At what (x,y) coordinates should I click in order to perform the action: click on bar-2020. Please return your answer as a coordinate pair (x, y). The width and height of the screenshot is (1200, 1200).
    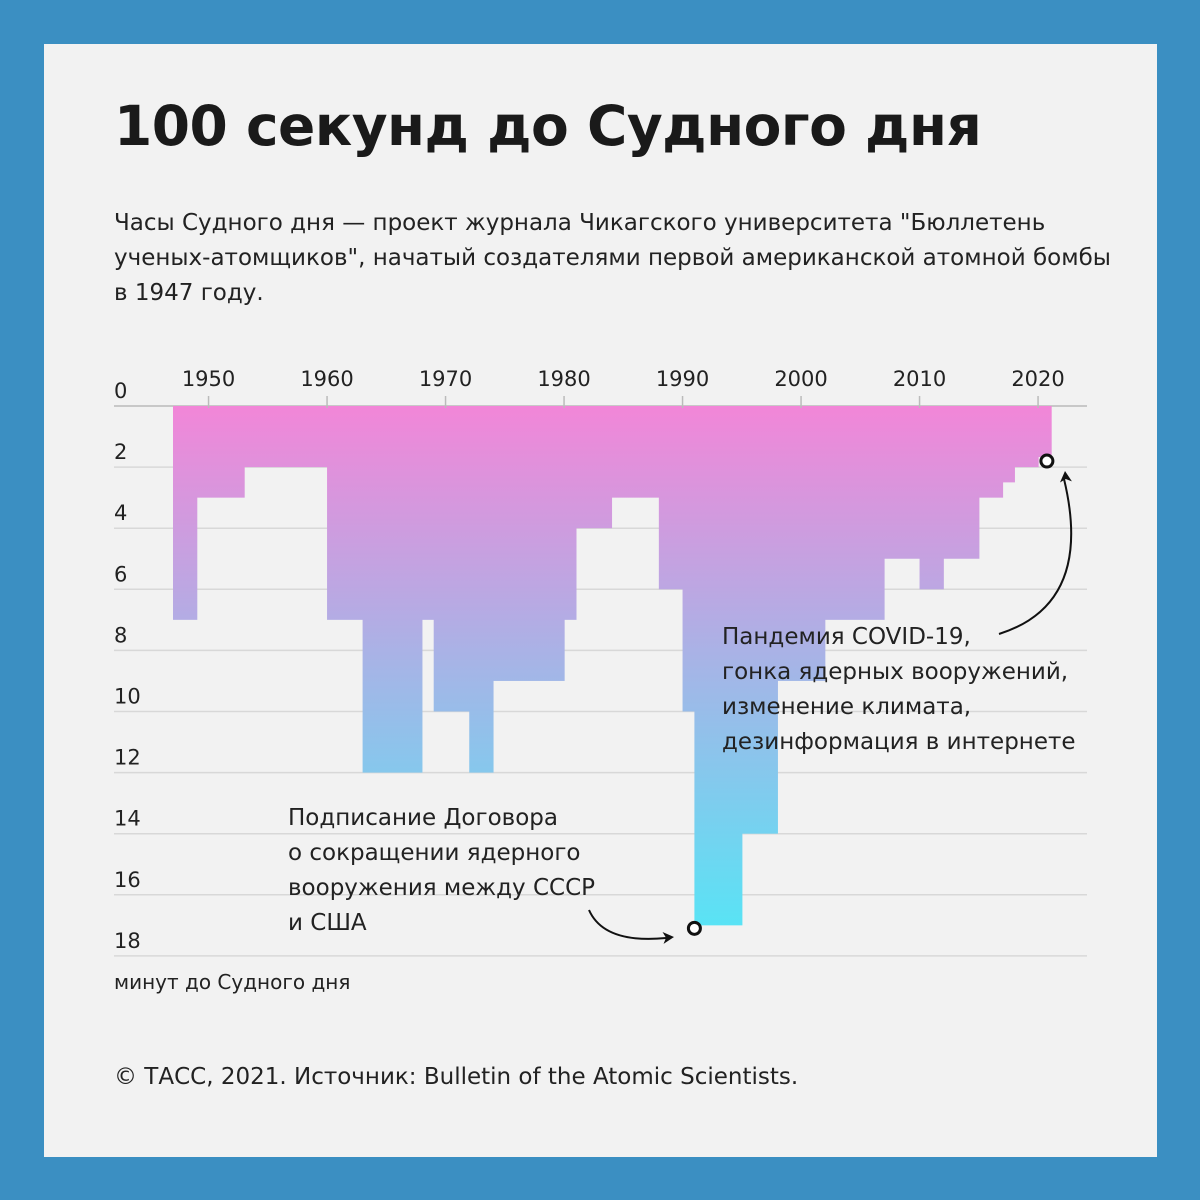
    Looking at the image, I should click on (1045, 432).